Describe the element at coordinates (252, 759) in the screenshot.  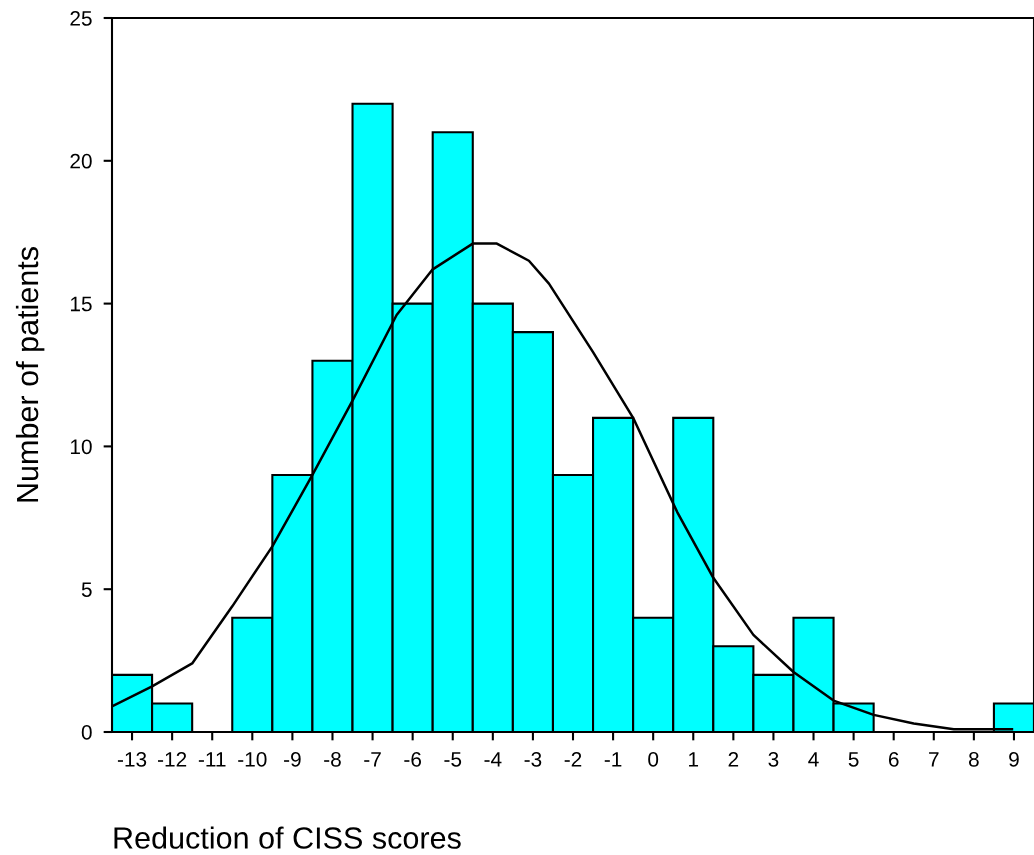
I see `x-tick-label: -10` at that location.